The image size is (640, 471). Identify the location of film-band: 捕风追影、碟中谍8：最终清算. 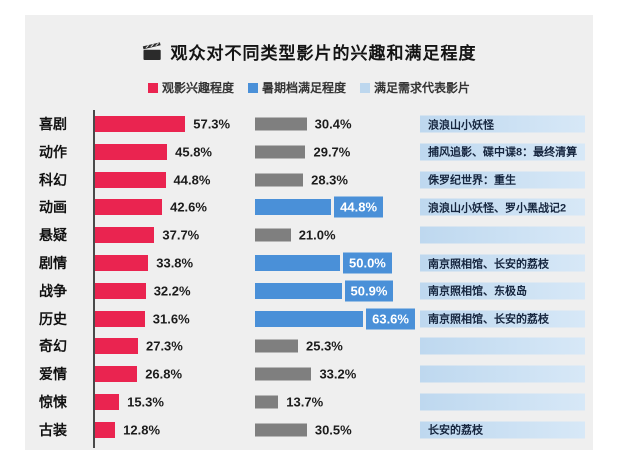
(502, 152).